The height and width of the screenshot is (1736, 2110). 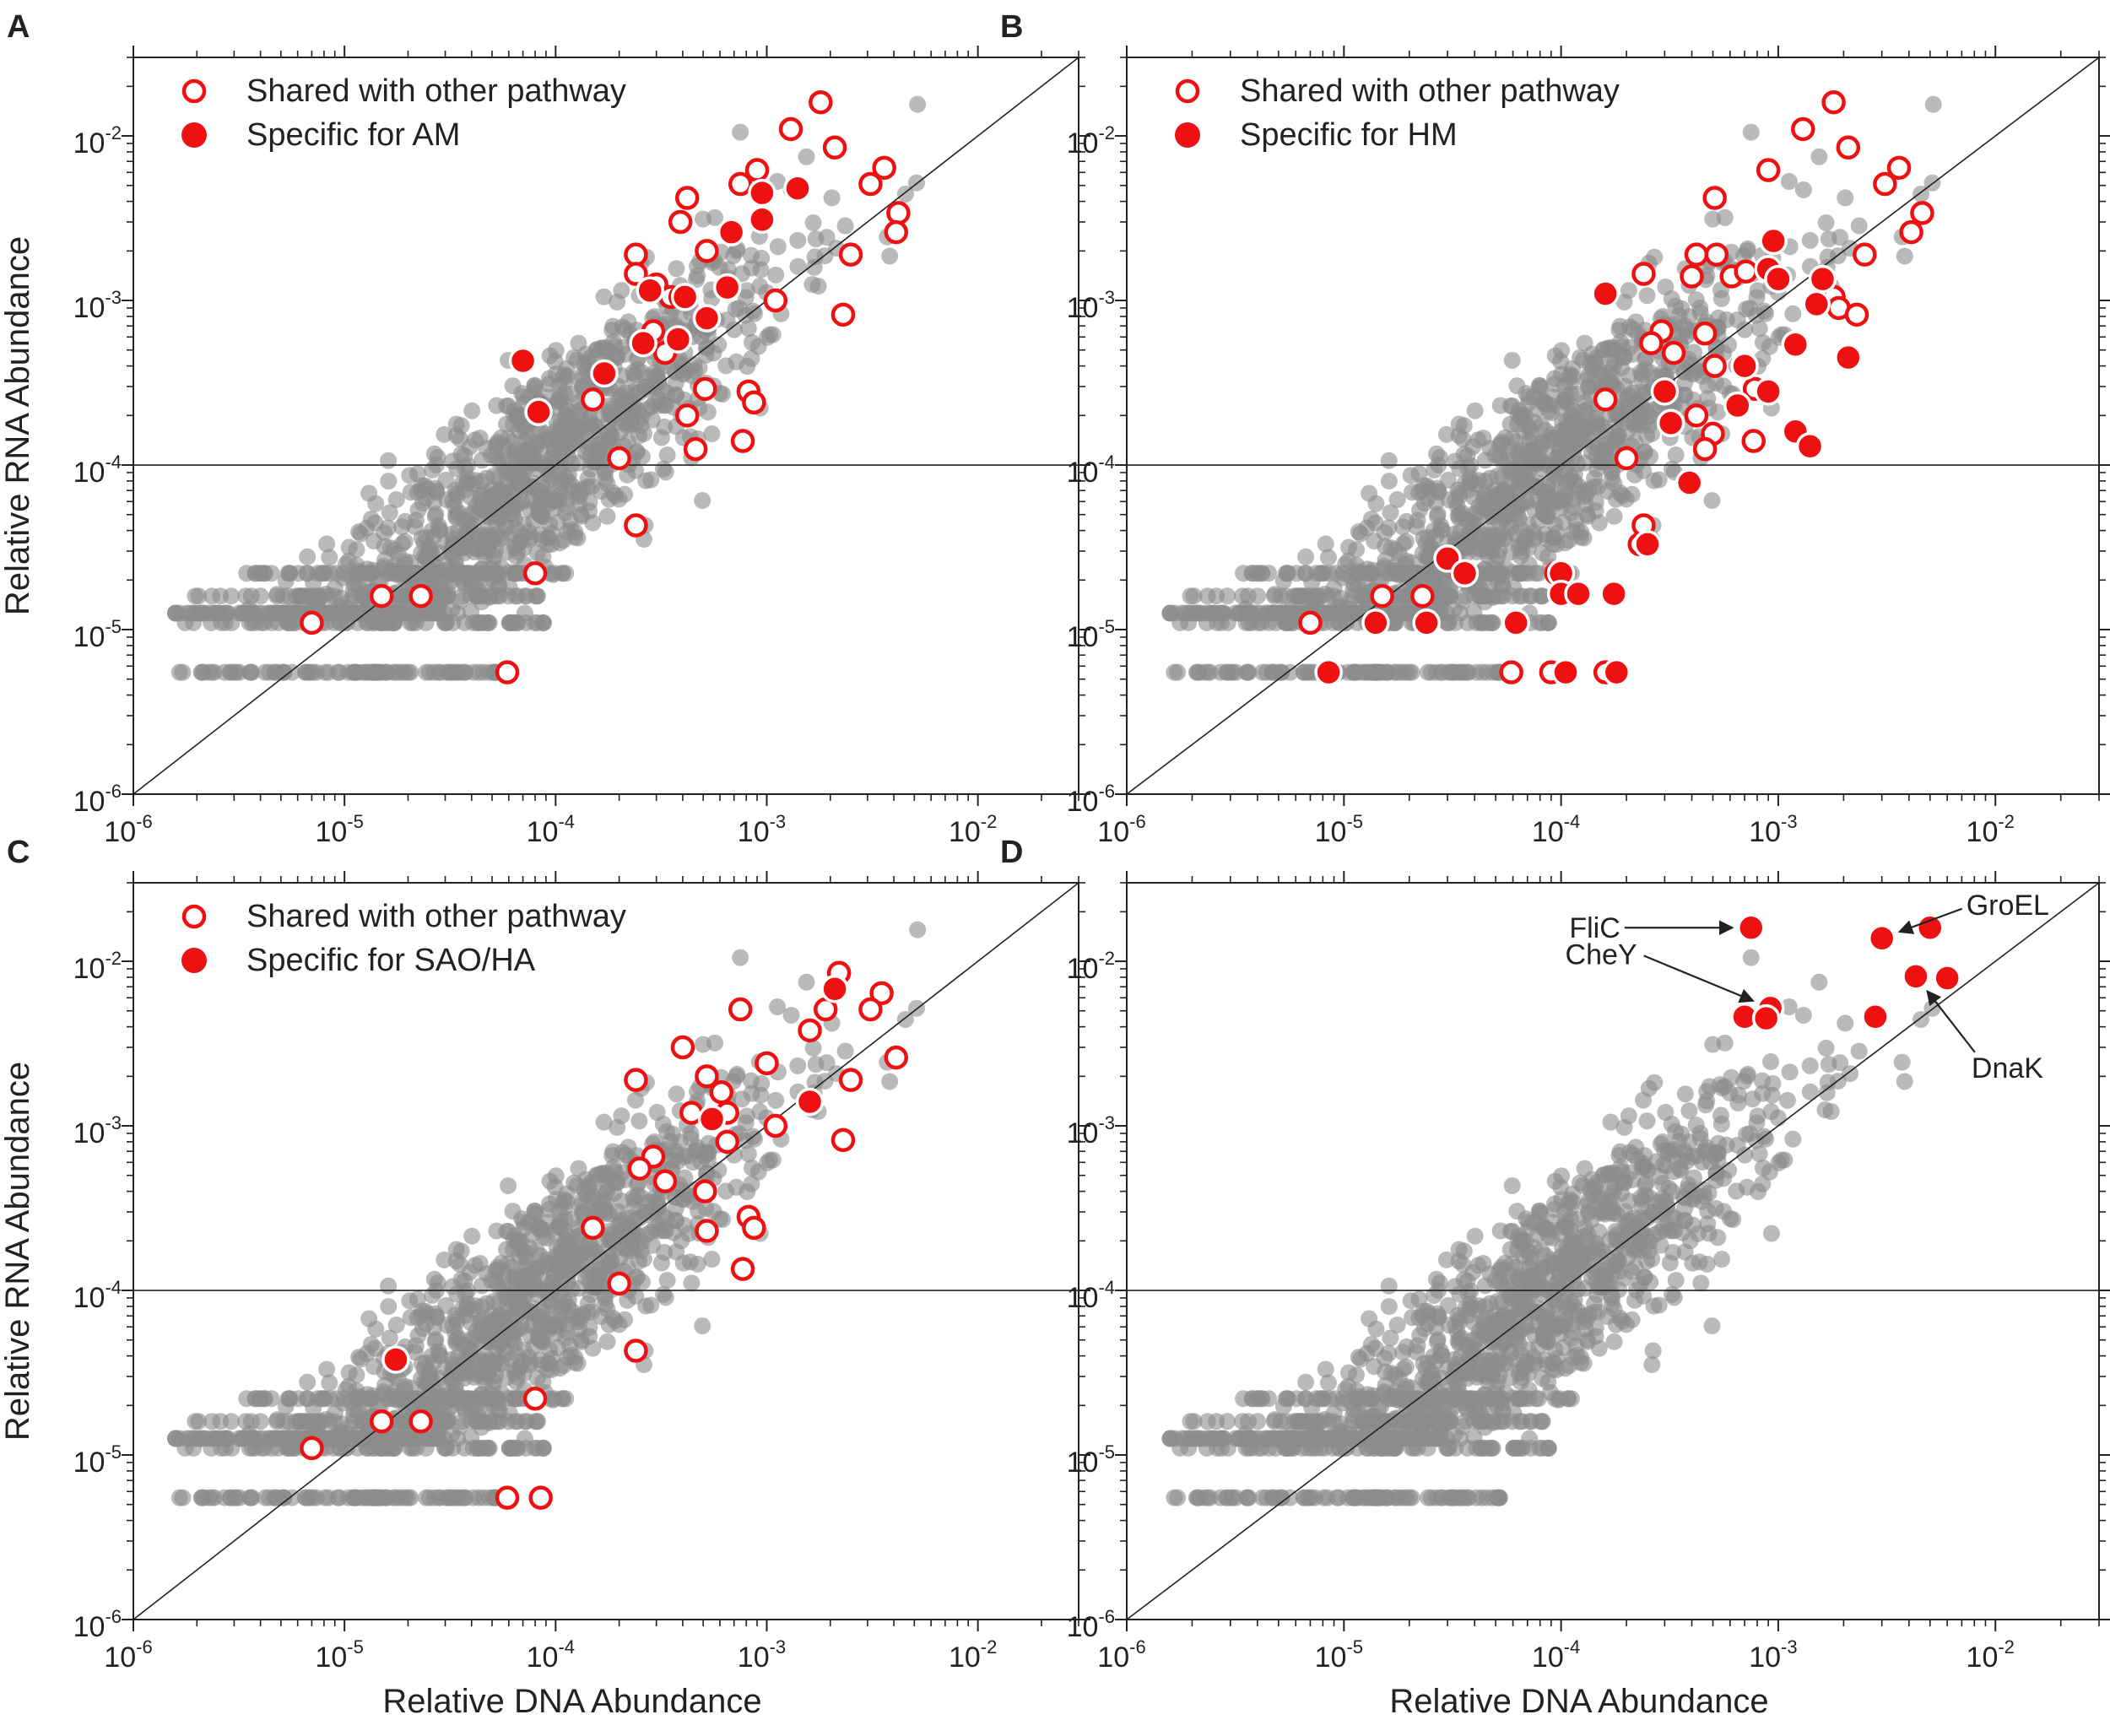 I want to click on x-tick-label: 10⁻², so click(x=973, y=1655).